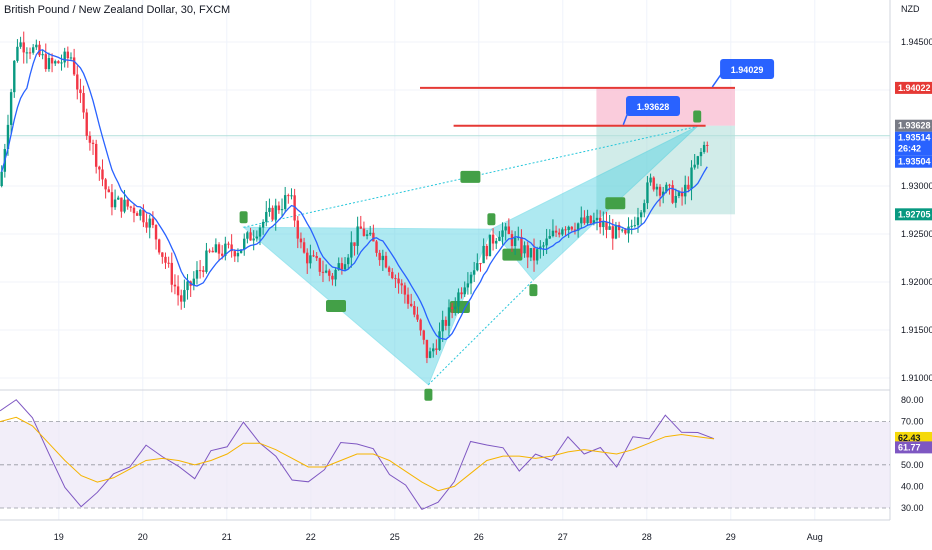 The height and width of the screenshot is (550, 932). Describe the element at coordinates (912, 465) in the screenshot. I see `rsi-tick-label: 50.00` at that location.